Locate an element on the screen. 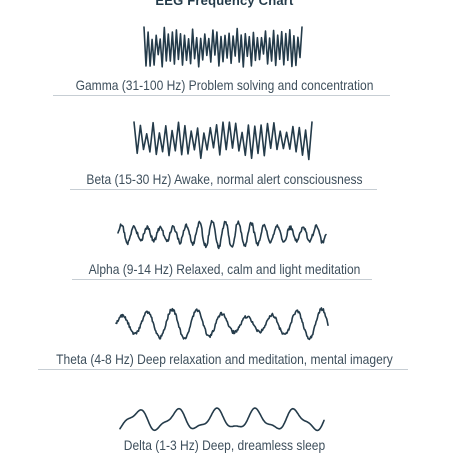  alpha-divider is located at coordinates (222, 279).